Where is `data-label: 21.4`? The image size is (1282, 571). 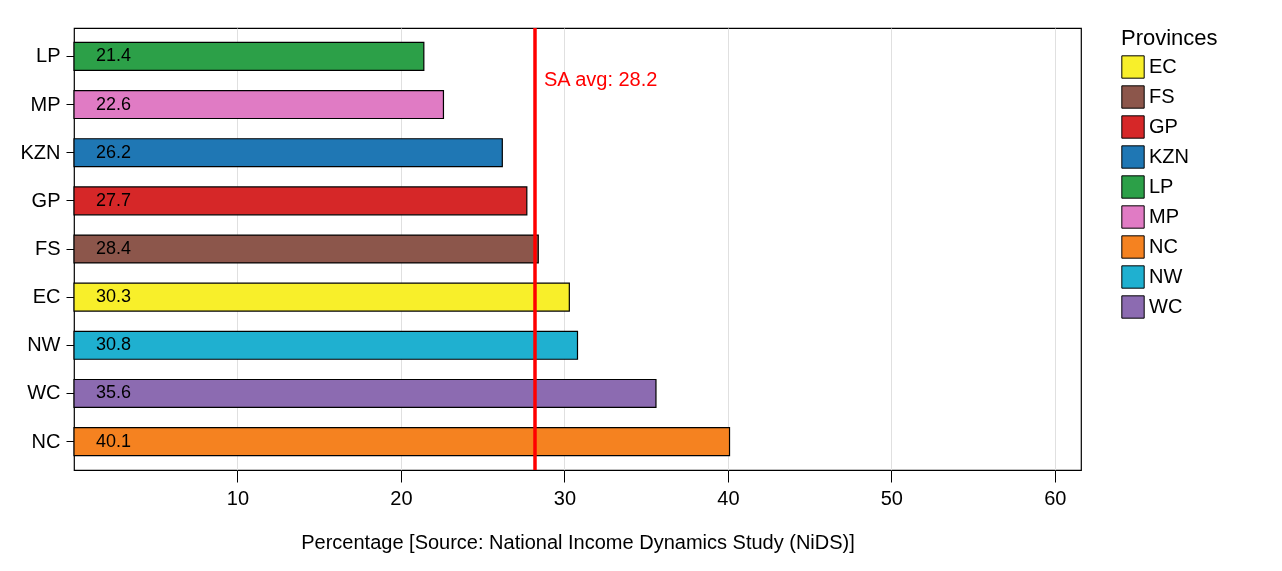 data-label: 21.4 is located at coordinates (114, 55).